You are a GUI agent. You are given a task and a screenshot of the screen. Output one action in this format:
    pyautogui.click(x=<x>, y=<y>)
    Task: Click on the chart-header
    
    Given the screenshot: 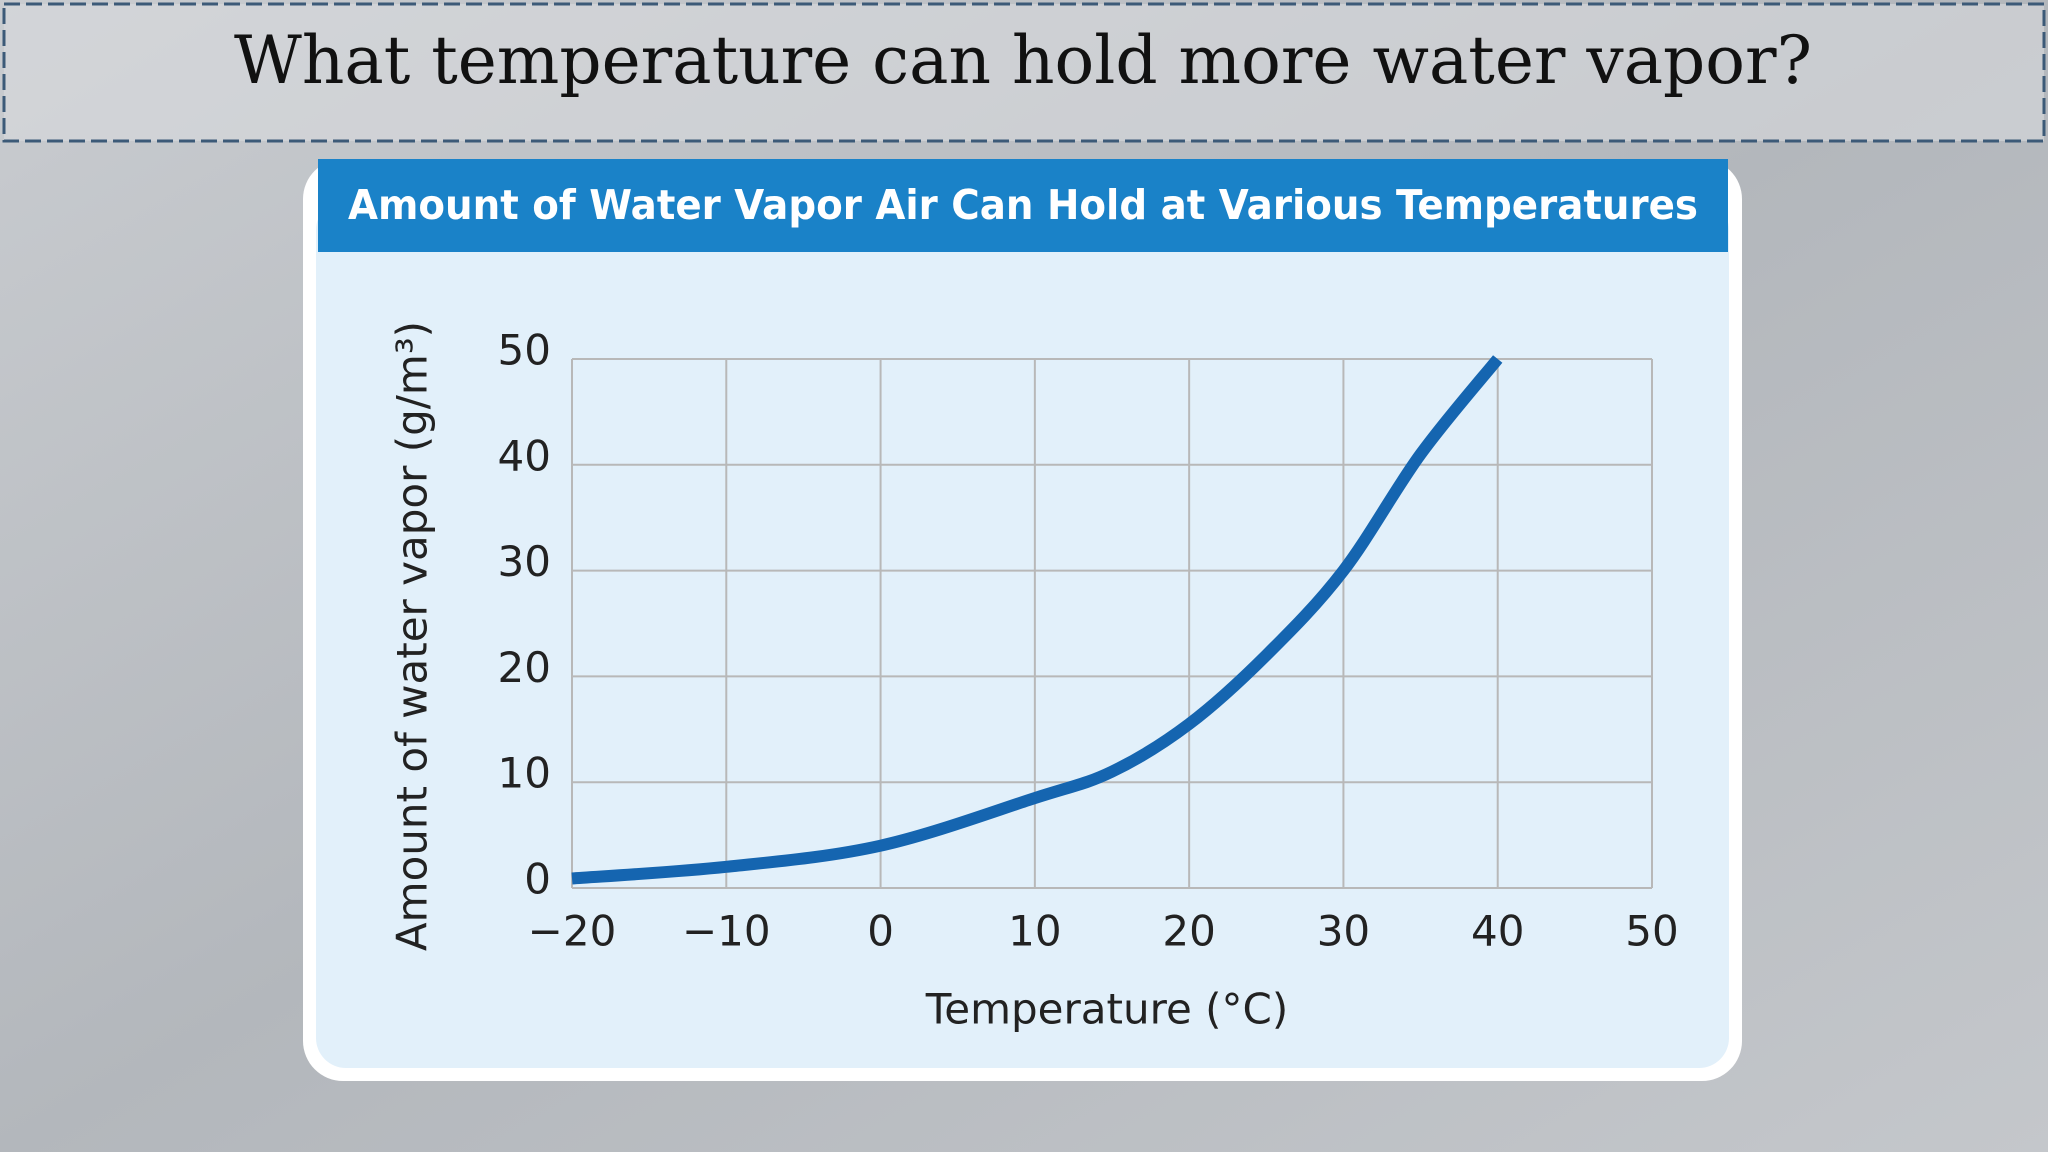 What is the action you would take?
    pyautogui.click(x=1023, y=205)
    